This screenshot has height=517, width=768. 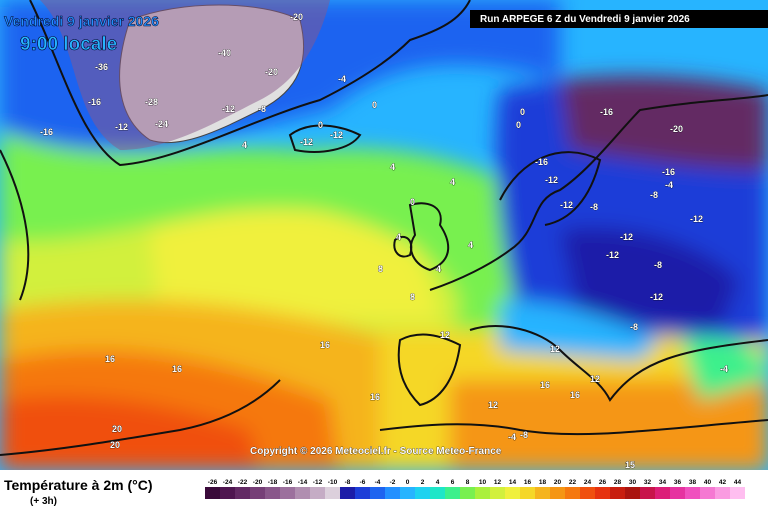 I want to click on map-label: -28, so click(x=151, y=102).